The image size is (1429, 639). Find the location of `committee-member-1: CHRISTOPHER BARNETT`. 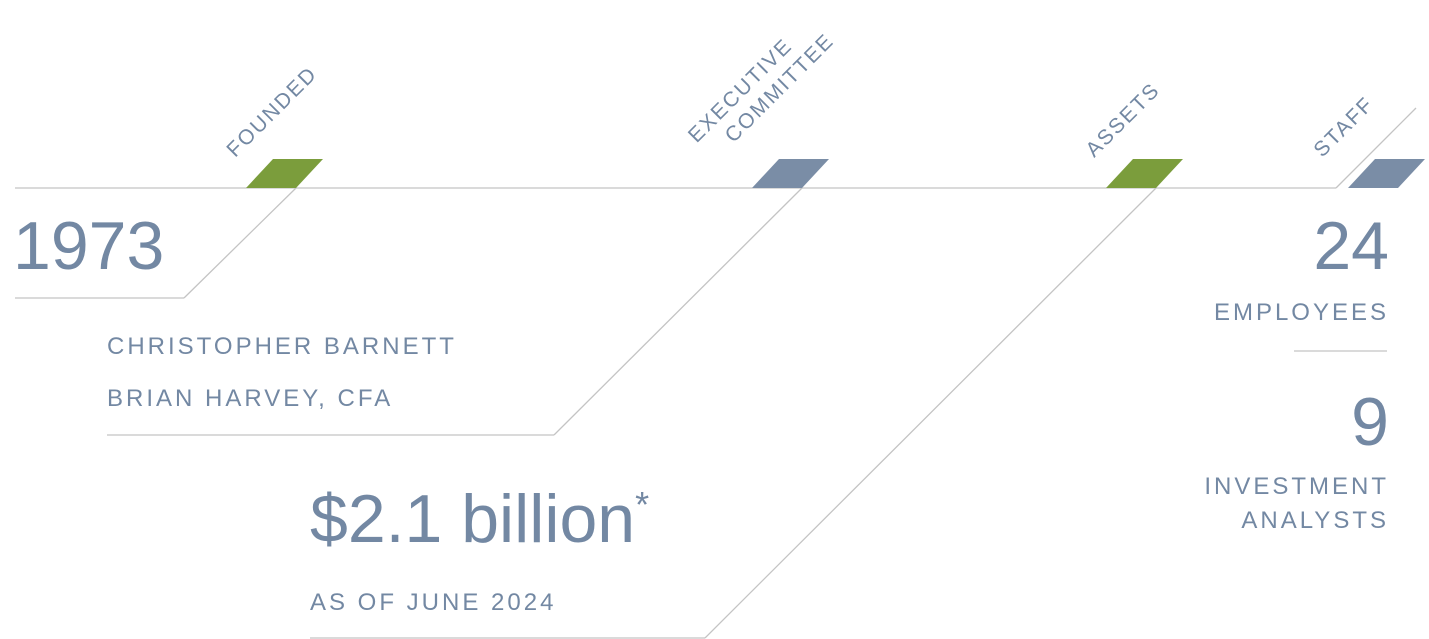

committee-member-1: CHRISTOPHER BARNETT is located at coordinates (282, 346).